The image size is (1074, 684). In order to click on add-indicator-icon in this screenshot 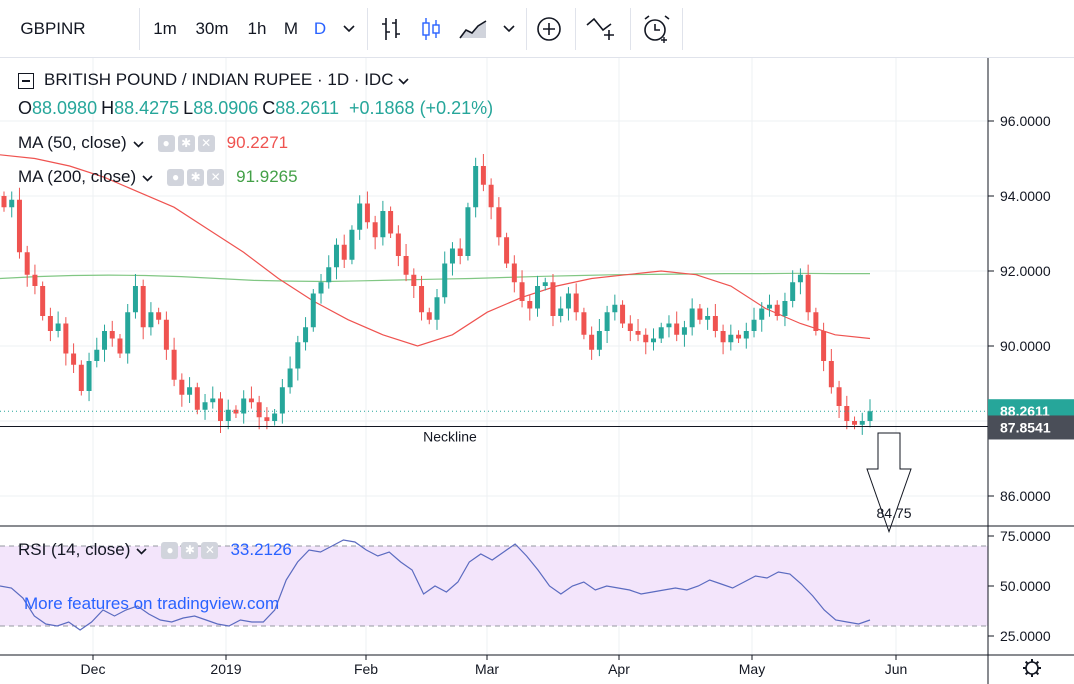, I will do `click(549, 29)`.